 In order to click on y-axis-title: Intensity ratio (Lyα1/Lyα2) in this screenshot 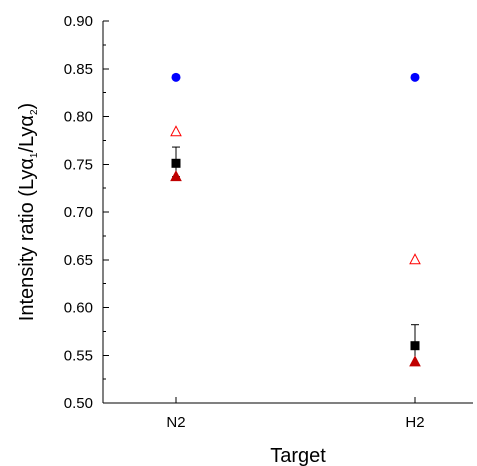, I will do `click(28, 212)`.